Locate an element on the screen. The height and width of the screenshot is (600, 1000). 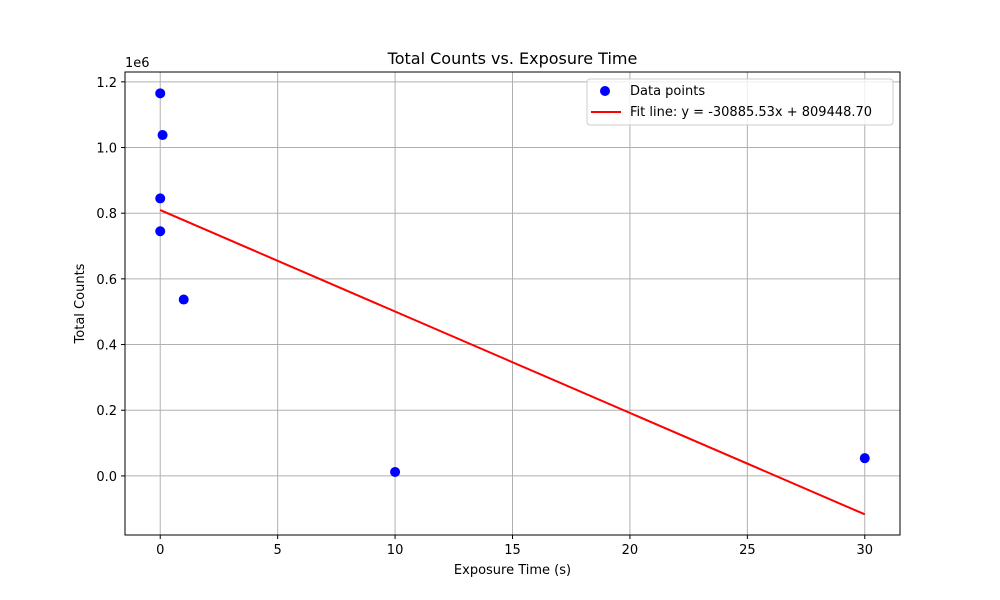
x-tick-label: 5 is located at coordinates (278, 550).